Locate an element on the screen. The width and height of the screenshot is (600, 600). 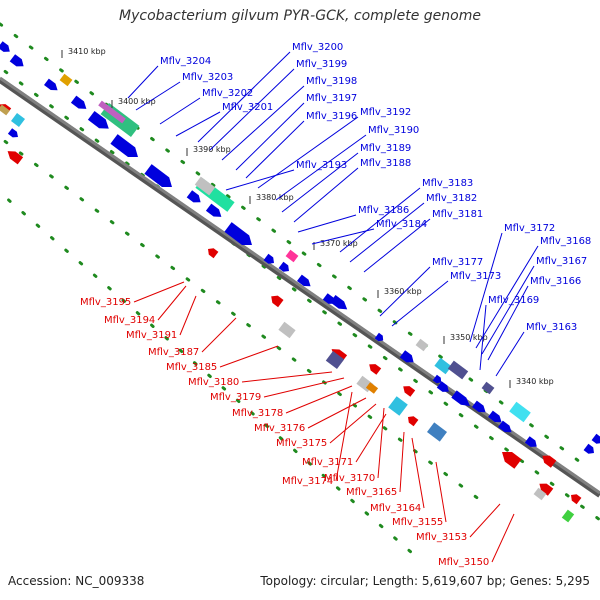
reverse-gene-11-shape is located at coordinates (549, 461).